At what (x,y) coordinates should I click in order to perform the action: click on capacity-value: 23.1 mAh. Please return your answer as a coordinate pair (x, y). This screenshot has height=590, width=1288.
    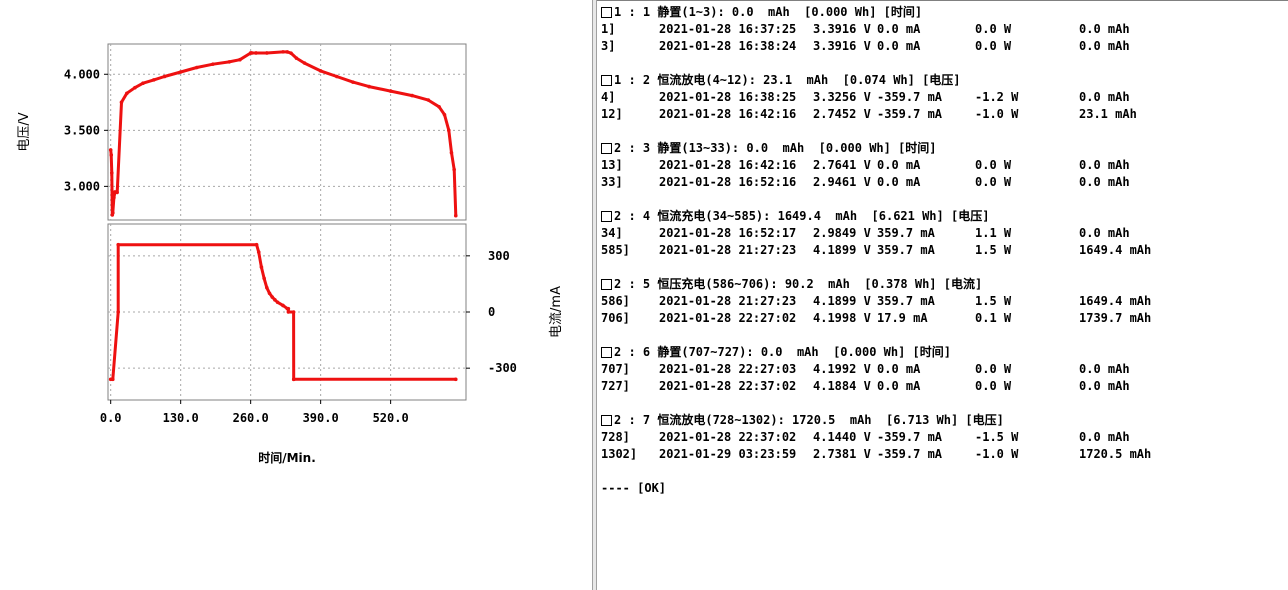
    Looking at the image, I should click on (1108, 114).